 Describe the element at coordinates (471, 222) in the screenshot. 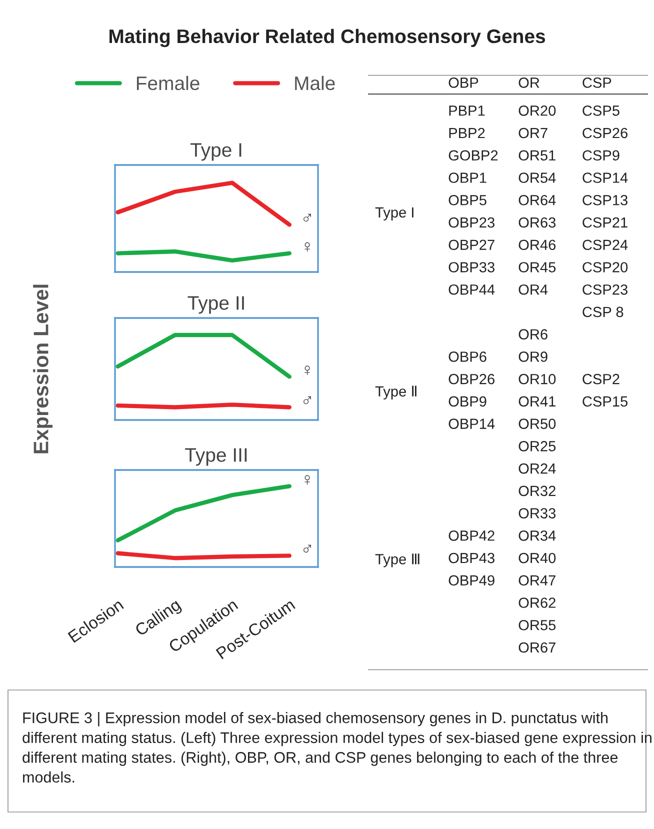

I see `text: OBP23` at that location.